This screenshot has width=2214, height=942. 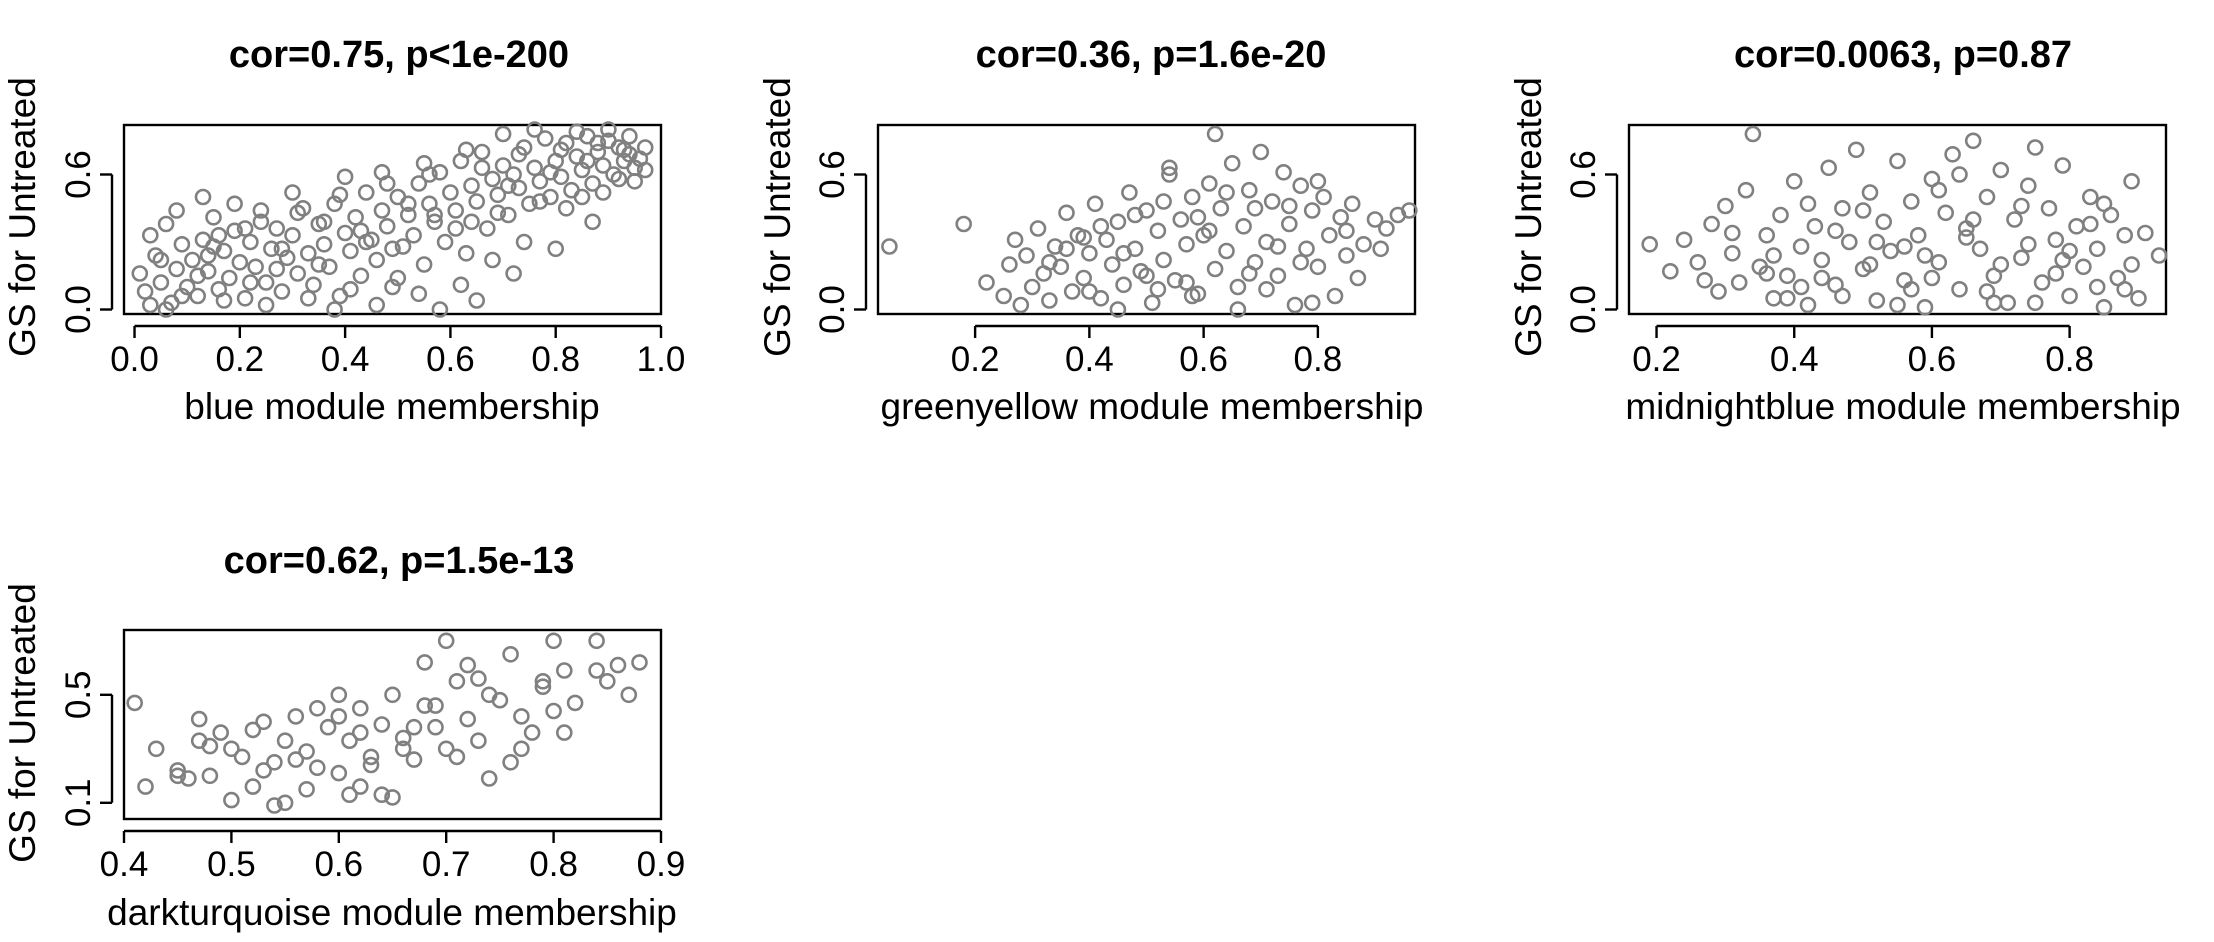 What do you see at coordinates (78, 694) in the screenshot?
I see `y-tick-label: 0.5` at bounding box center [78, 694].